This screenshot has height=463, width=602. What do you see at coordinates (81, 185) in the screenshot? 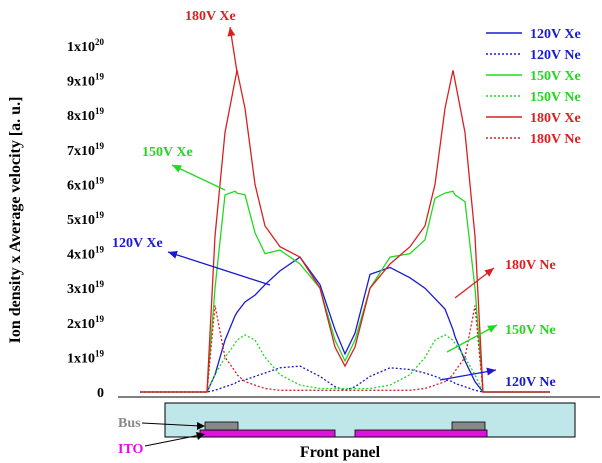
I see `y-tick-label-base: 6x10` at bounding box center [81, 185].